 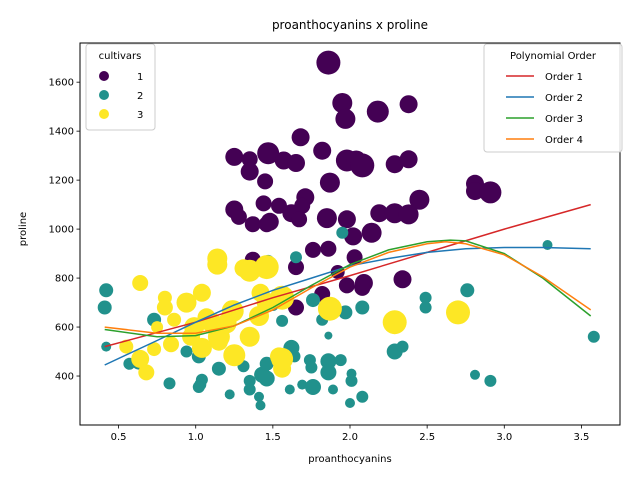 I want to click on x-tick-label: 2.5, so click(x=427, y=437).